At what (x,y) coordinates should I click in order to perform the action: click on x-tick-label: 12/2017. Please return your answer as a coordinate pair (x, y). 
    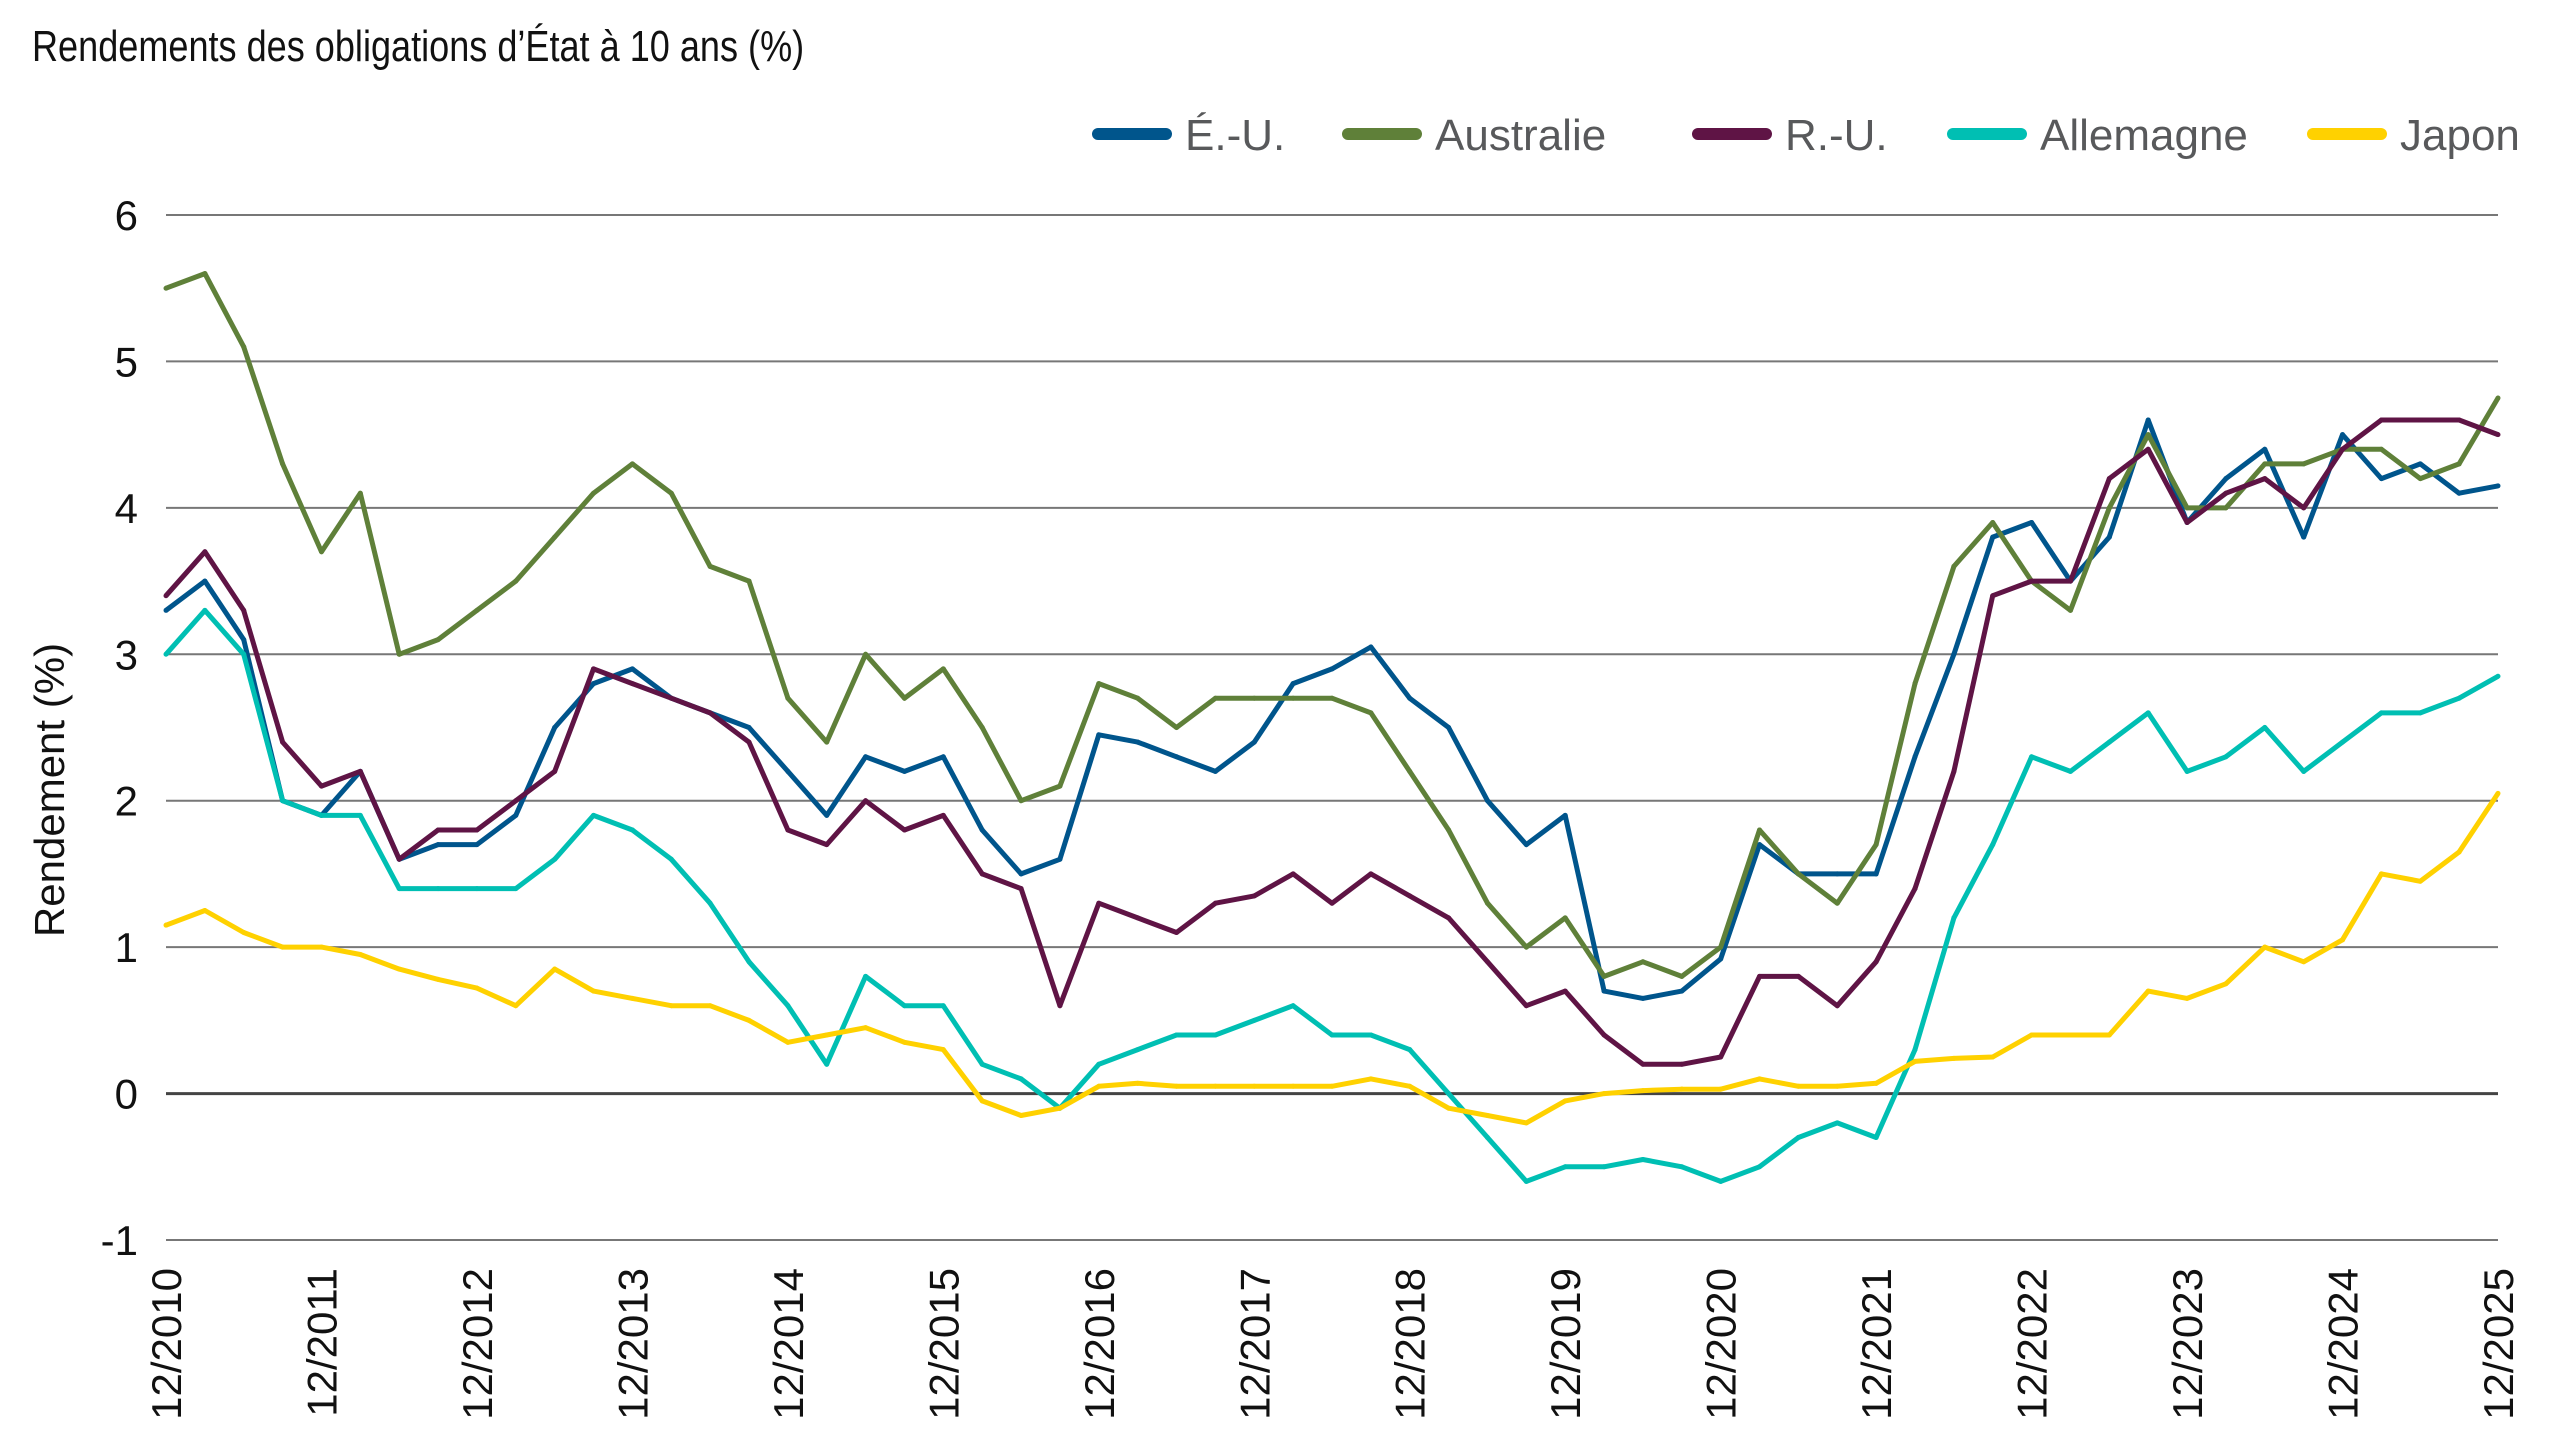
    Looking at the image, I should click on (1254, 1344).